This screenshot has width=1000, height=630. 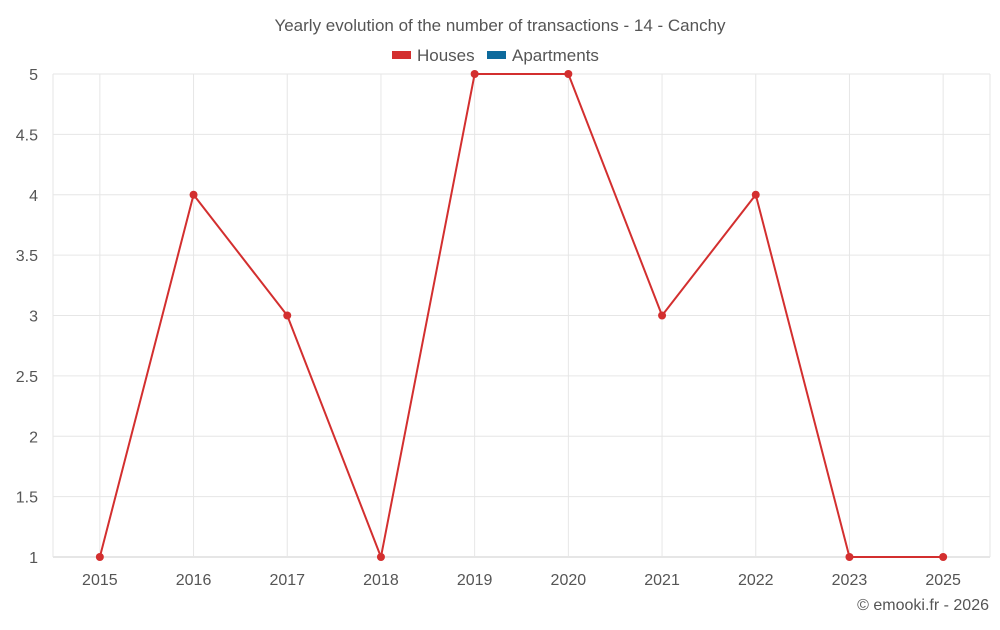 I want to click on legend-swatch-apartments, so click(x=496, y=55).